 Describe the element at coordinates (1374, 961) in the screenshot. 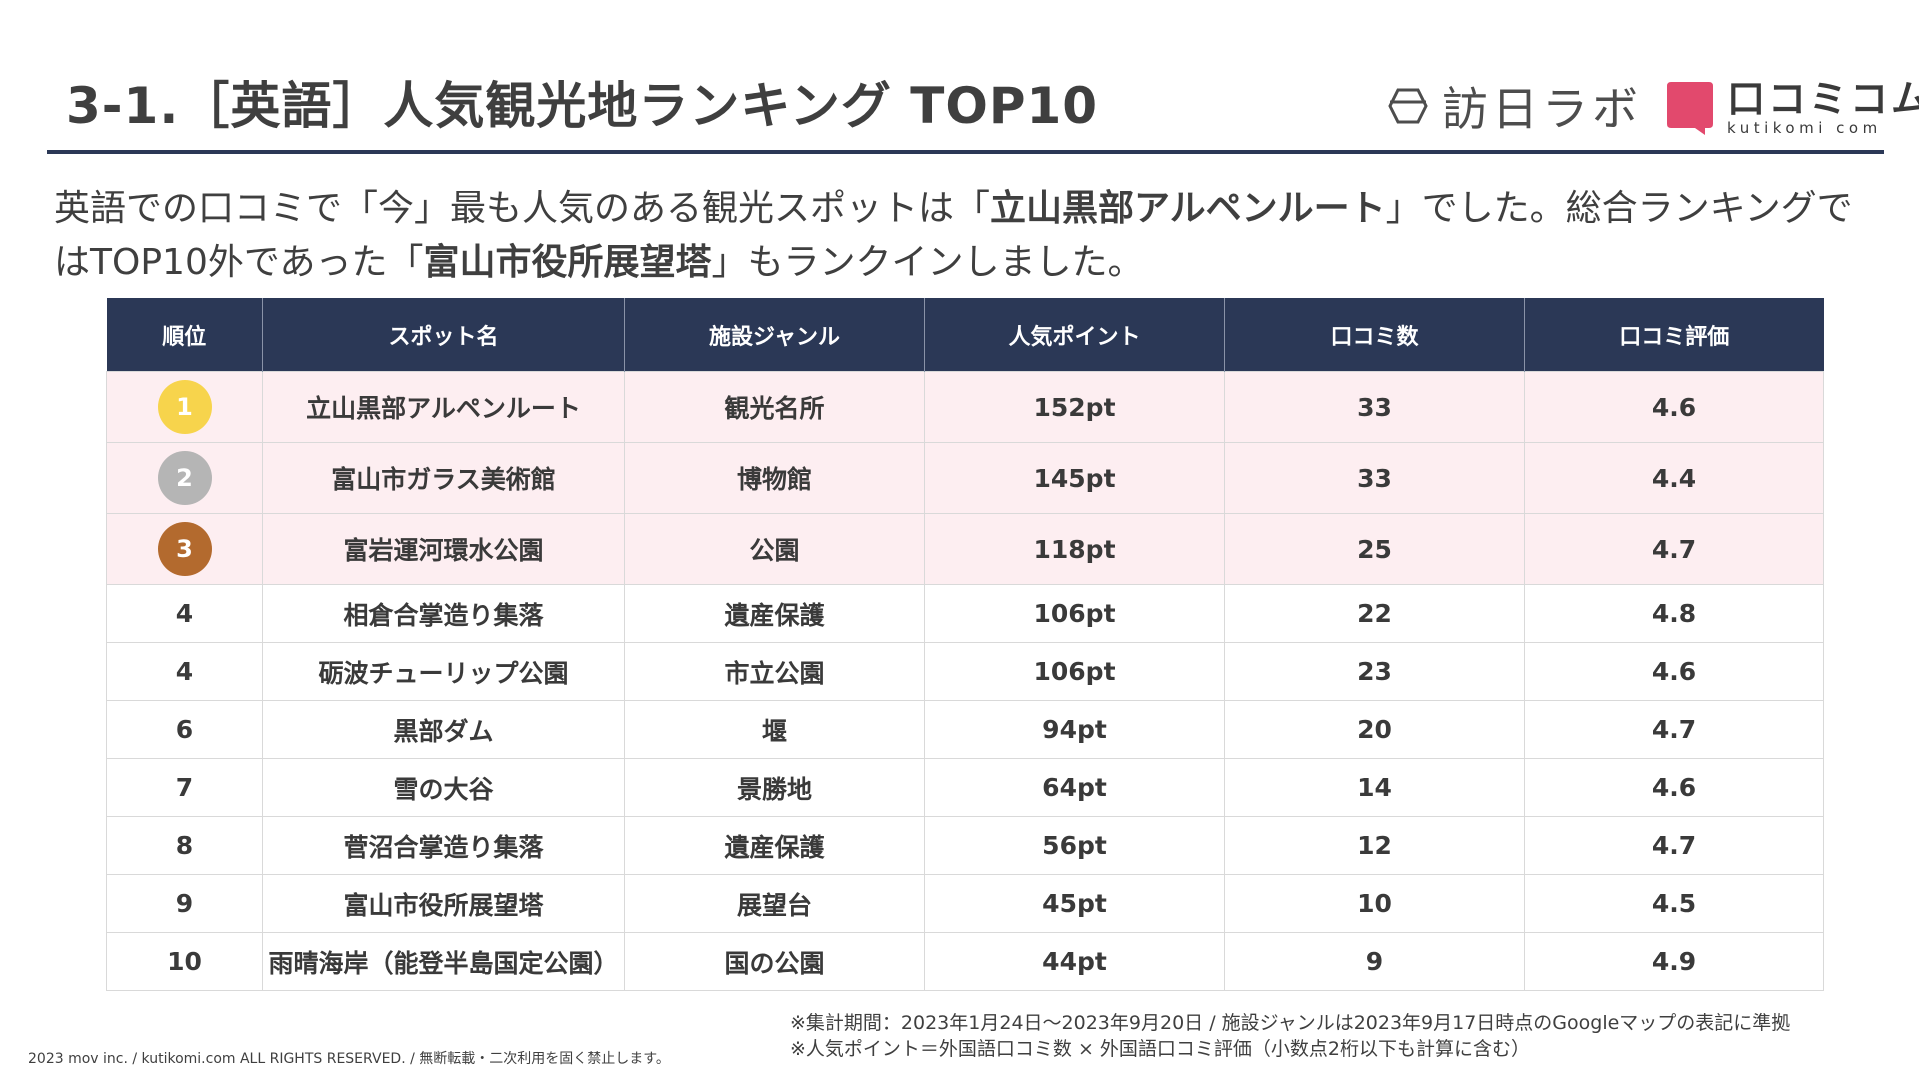

I see `reviews-cell: 9` at that location.